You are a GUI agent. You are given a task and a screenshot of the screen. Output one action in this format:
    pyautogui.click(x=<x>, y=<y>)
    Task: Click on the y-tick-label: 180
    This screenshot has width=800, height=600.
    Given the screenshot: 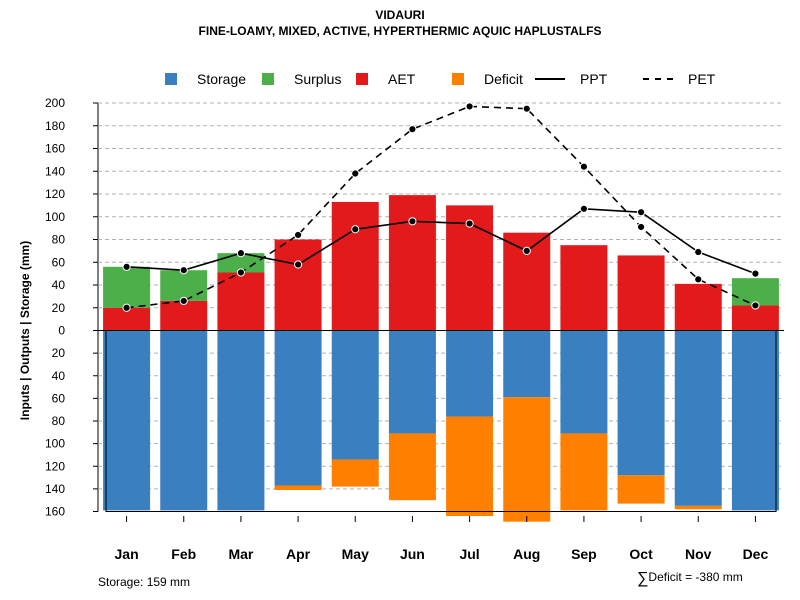 What is the action you would take?
    pyautogui.click(x=55, y=126)
    